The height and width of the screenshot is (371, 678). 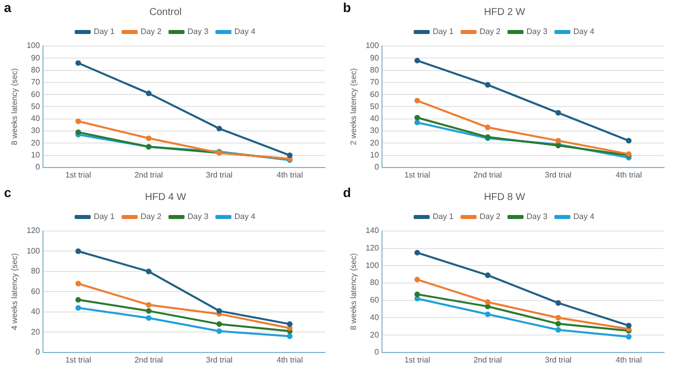 What do you see at coordinates (347, 192) in the screenshot?
I see `text: d` at bounding box center [347, 192].